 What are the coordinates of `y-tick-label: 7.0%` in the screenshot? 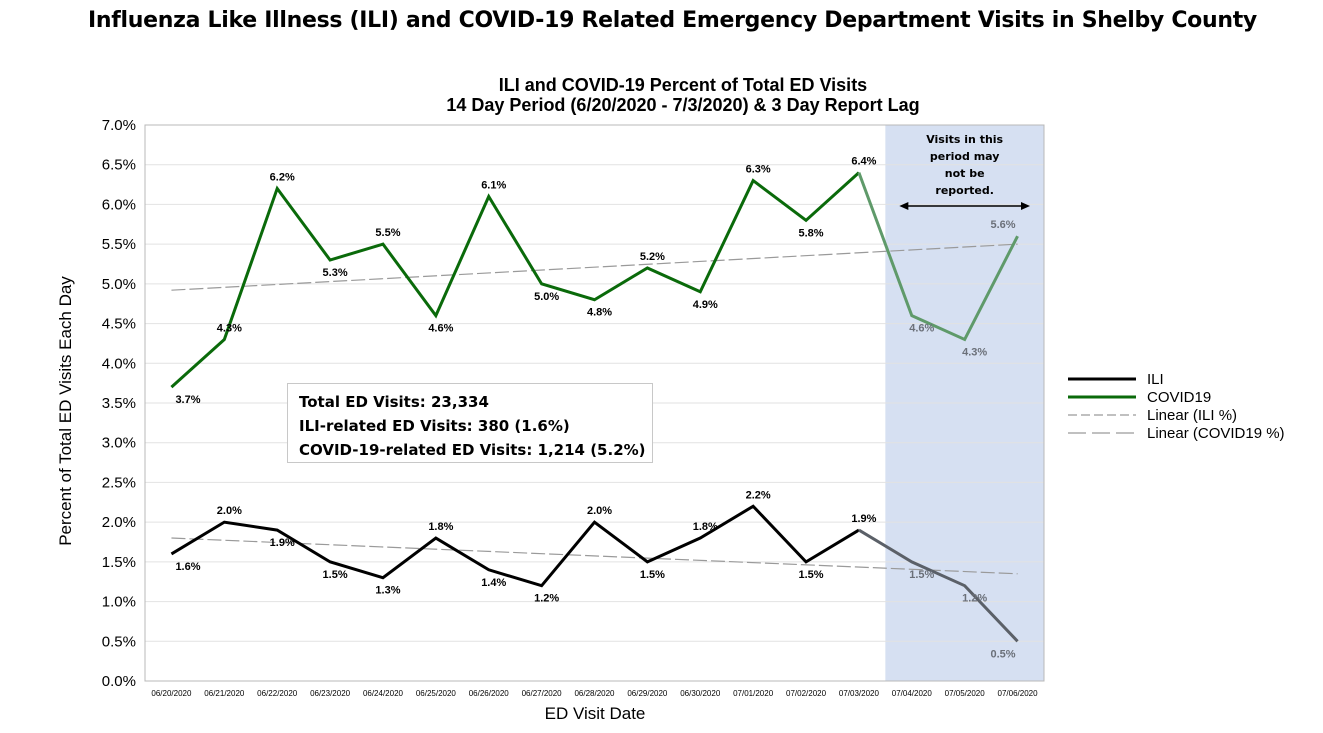 It's located at (119, 125).